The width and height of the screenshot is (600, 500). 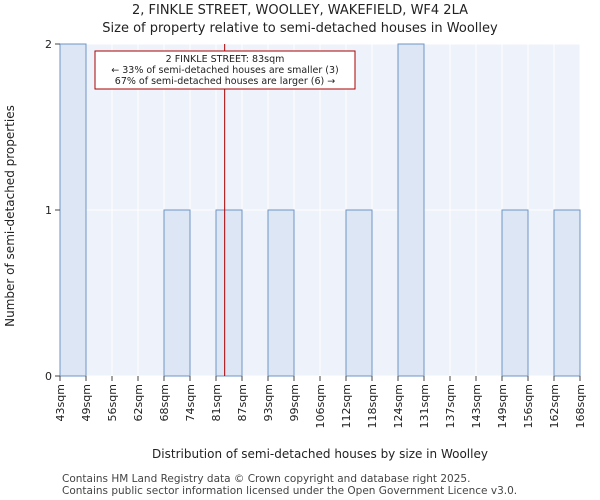 I want to click on bar-124sqm, so click(x=411, y=210).